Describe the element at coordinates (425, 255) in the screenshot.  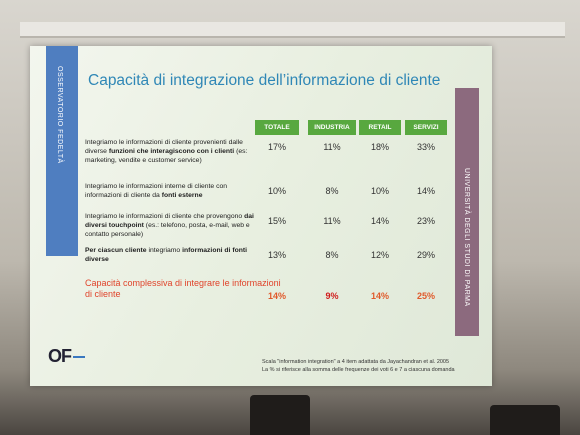
I see `cell-value: 29%` at that location.